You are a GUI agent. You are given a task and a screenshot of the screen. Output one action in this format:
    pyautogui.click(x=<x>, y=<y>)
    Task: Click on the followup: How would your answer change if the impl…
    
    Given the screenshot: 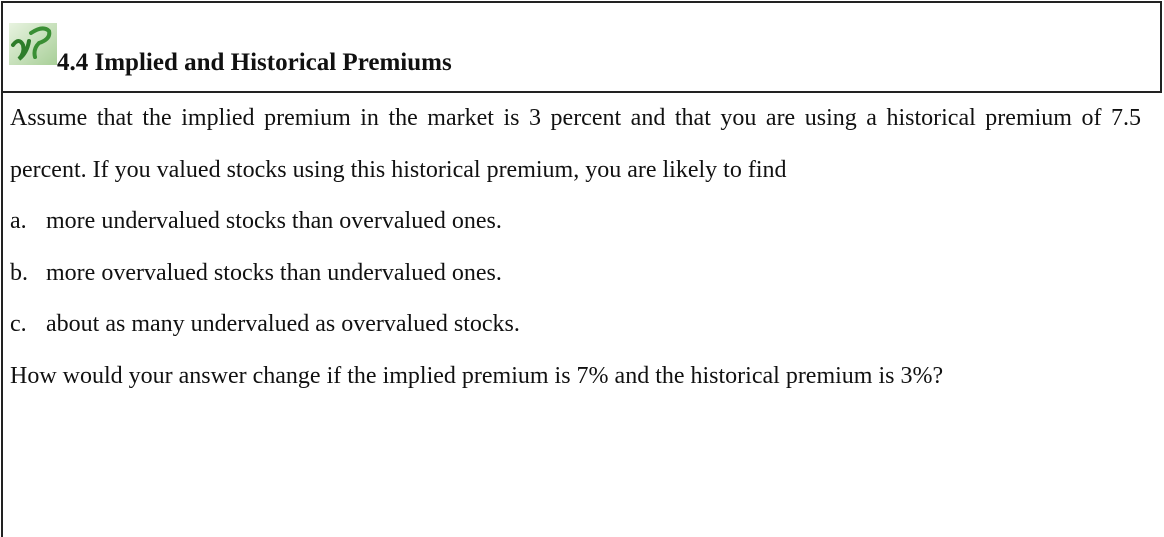 What is the action you would take?
    pyautogui.click(x=477, y=375)
    